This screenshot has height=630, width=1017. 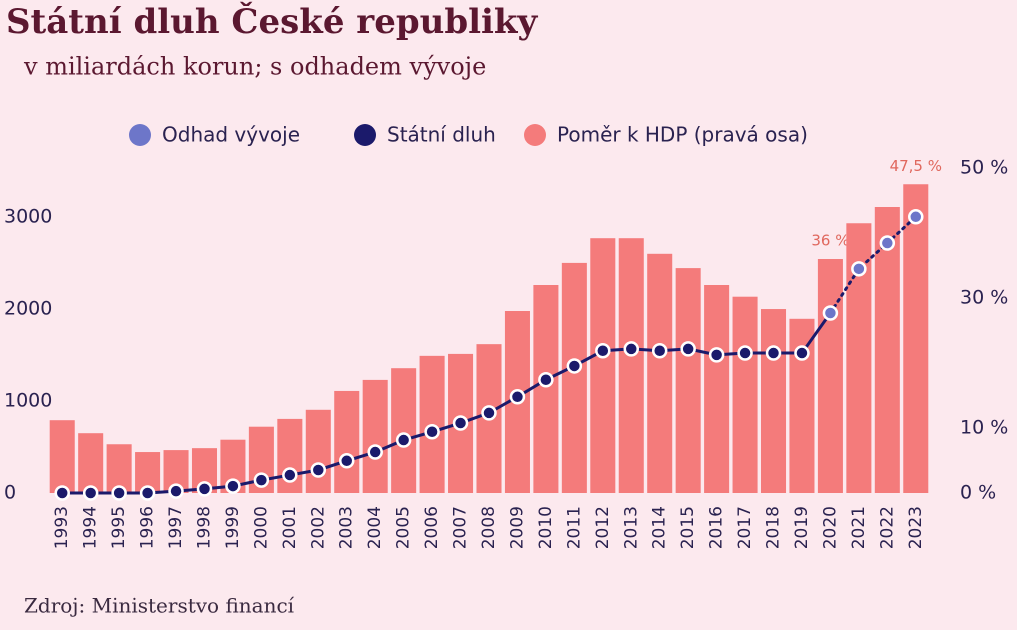 I want to click on x-tick-label: 1997, so click(x=176, y=527).